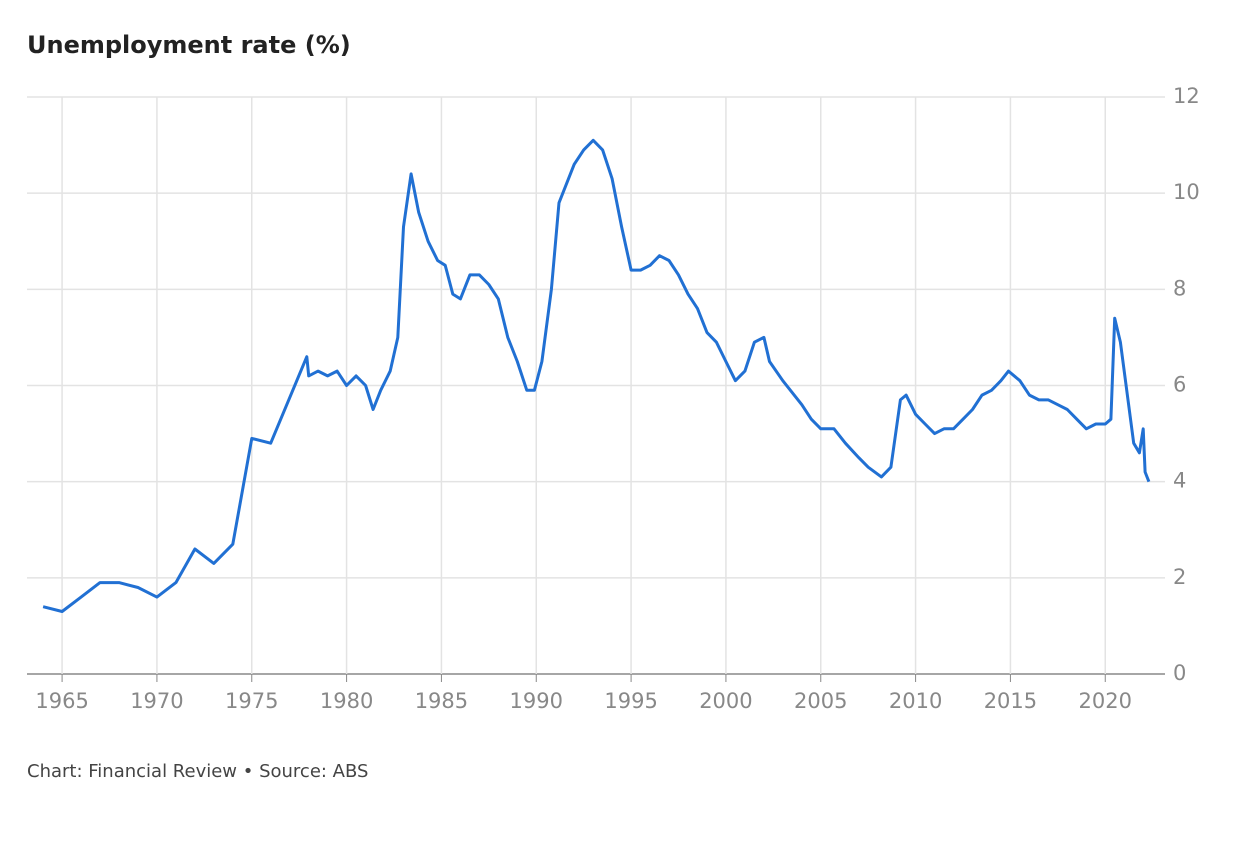 The image size is (1258, 842). I want to click on x-tick-label: 1985, so click(441, 701).